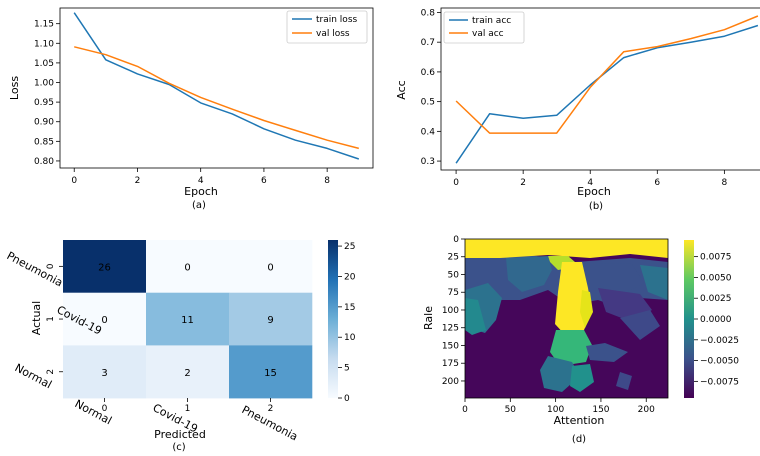 The height and width of the screenshot is (456, 760). Describe the element at coordinates (428, 73) in the screenshot. I see `accuracy-y-tick-label: 0.6` at that location.